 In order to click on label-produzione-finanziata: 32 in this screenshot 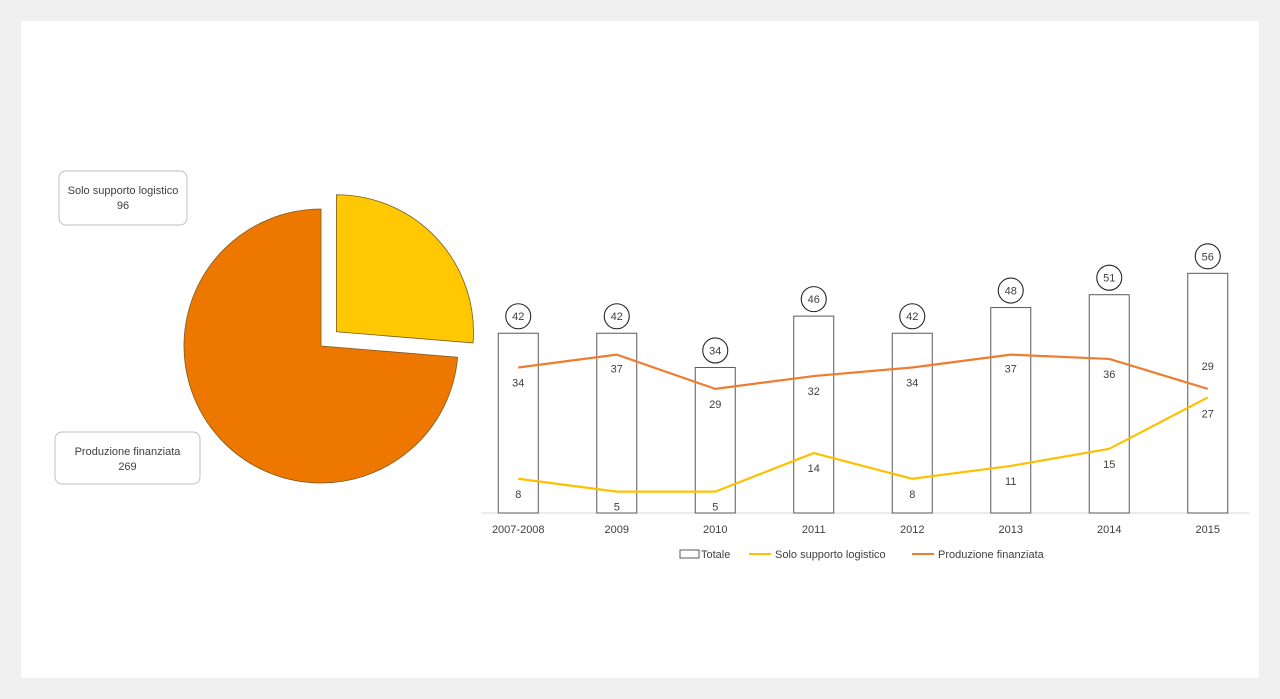, I will do `click(814, 392)`.